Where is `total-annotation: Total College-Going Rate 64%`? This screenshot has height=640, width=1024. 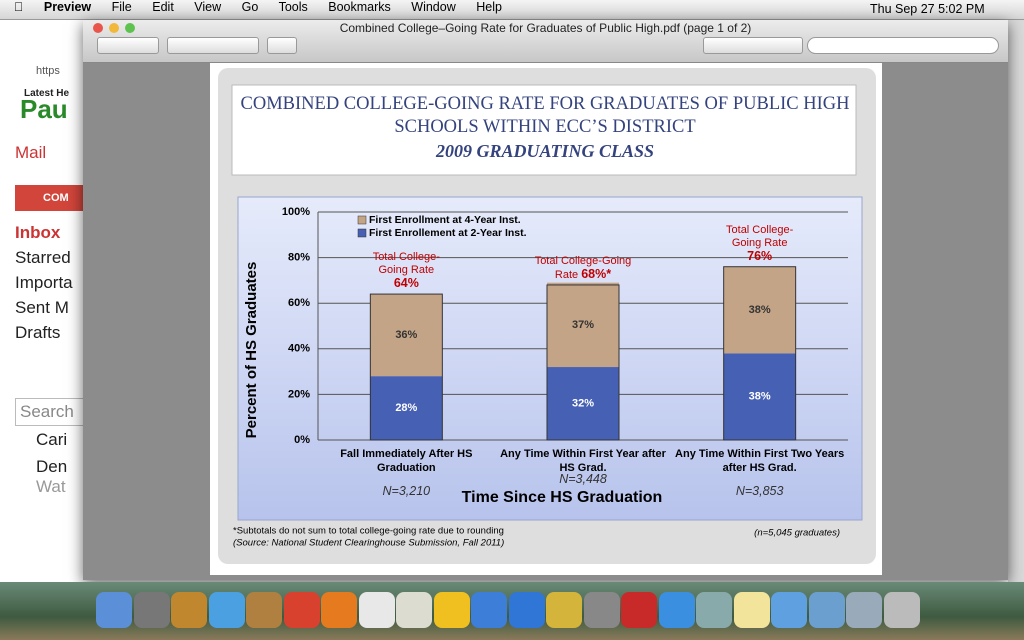 total-annotation: Total College-Going Rate 64% is located at coordinates (406, 271).